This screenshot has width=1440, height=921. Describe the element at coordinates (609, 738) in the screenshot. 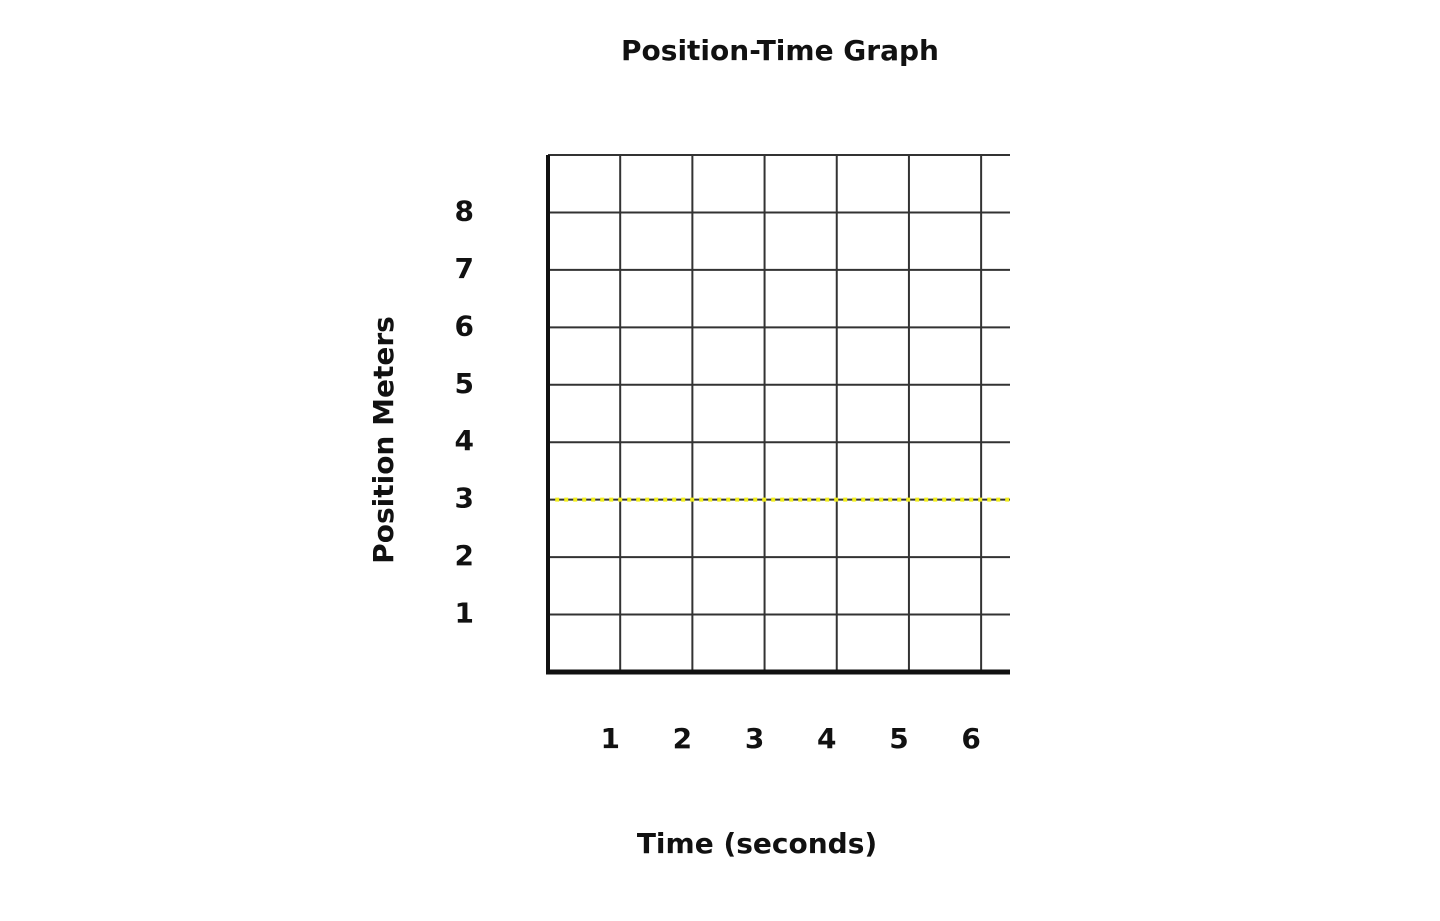

I see `x-tick-label: 1` at that location.